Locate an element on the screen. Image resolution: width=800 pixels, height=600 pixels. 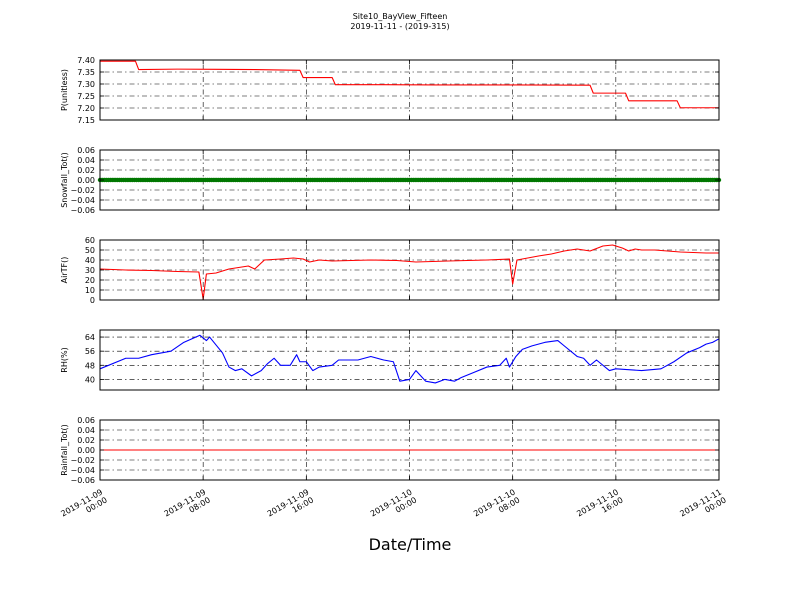
y-tick-label: 0 is located at coordinates (92, 300).